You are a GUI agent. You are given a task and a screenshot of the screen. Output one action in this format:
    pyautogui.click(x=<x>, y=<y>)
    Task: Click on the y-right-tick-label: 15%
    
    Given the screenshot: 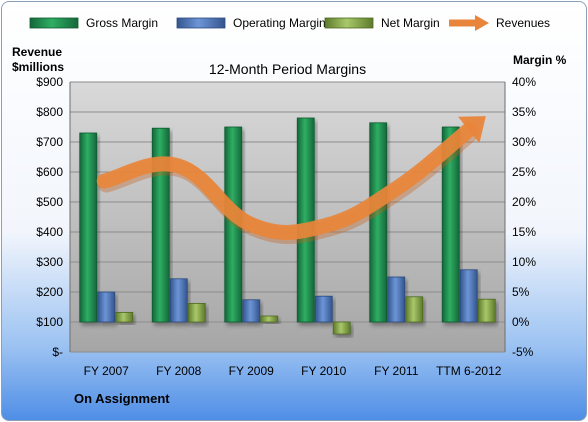 What is the action you would take?
    pyautogui.click(x=524, y=232)
    